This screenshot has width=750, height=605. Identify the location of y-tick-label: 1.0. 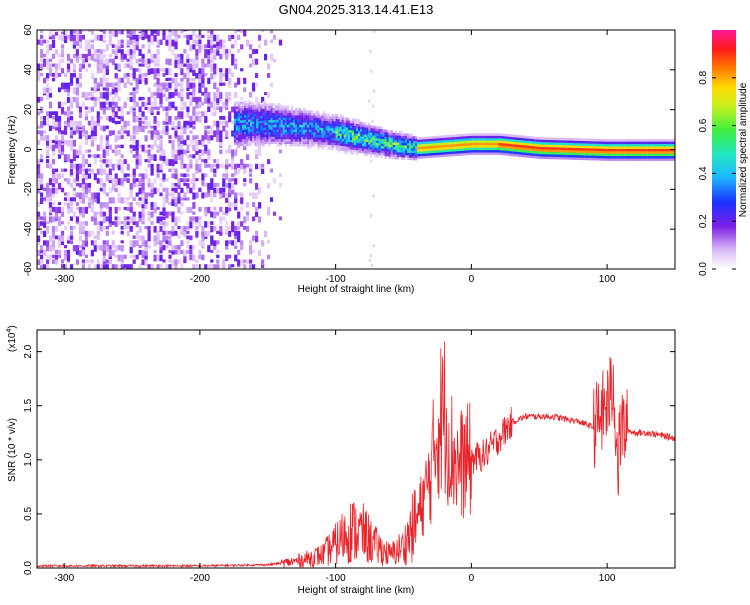
(28, 459).